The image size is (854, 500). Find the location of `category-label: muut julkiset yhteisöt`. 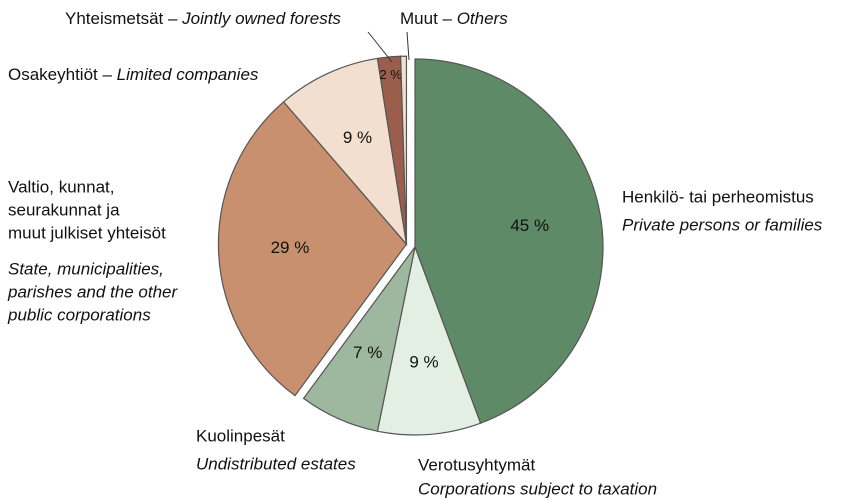

category-label: muut julkiset yhteisöt is located at coordinates (87, 232).